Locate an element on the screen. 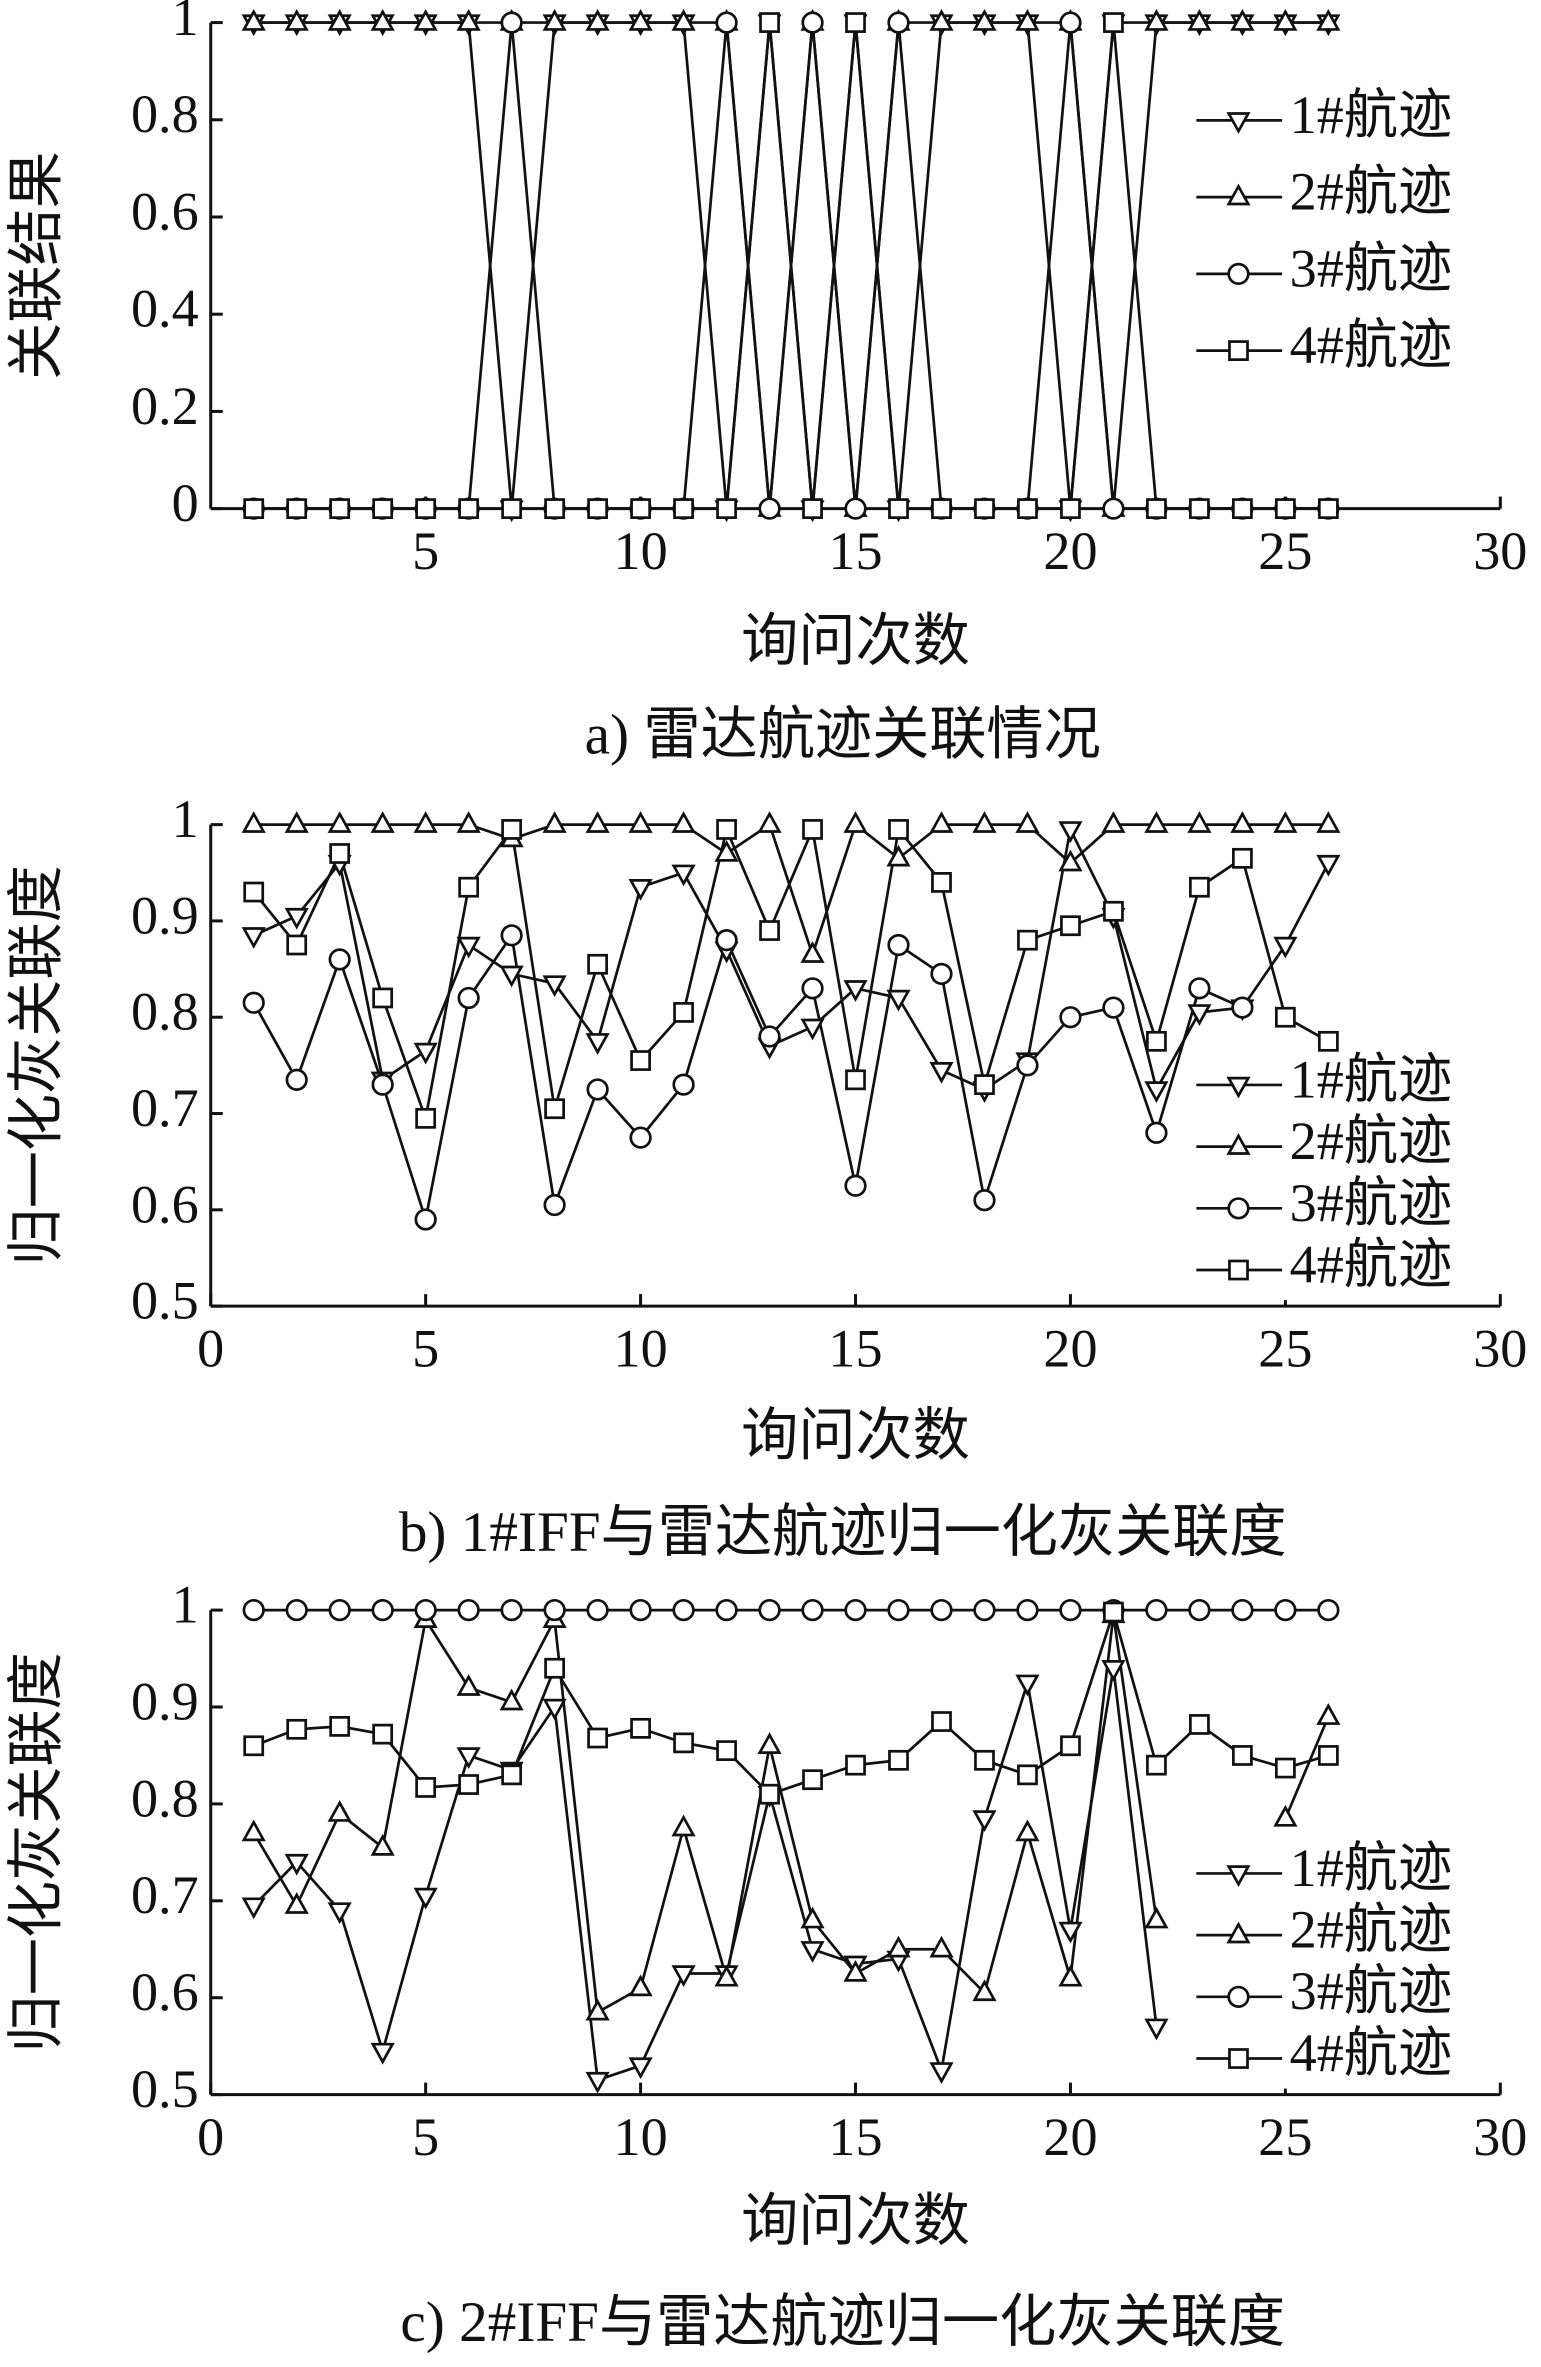 The width and height of the screenshot is (1541, 2367). series-line is located at coordinates (705, 1874).